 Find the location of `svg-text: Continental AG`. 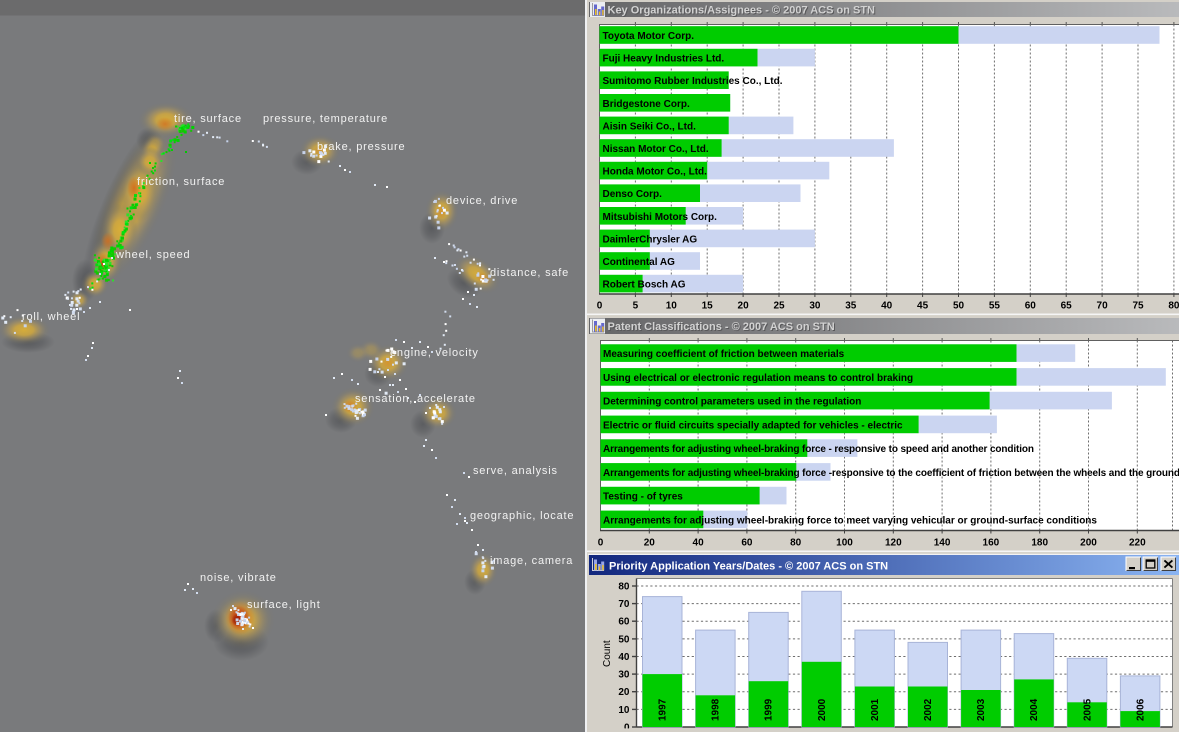

svg-text: Continental AG is located at coordinates (639, 262).